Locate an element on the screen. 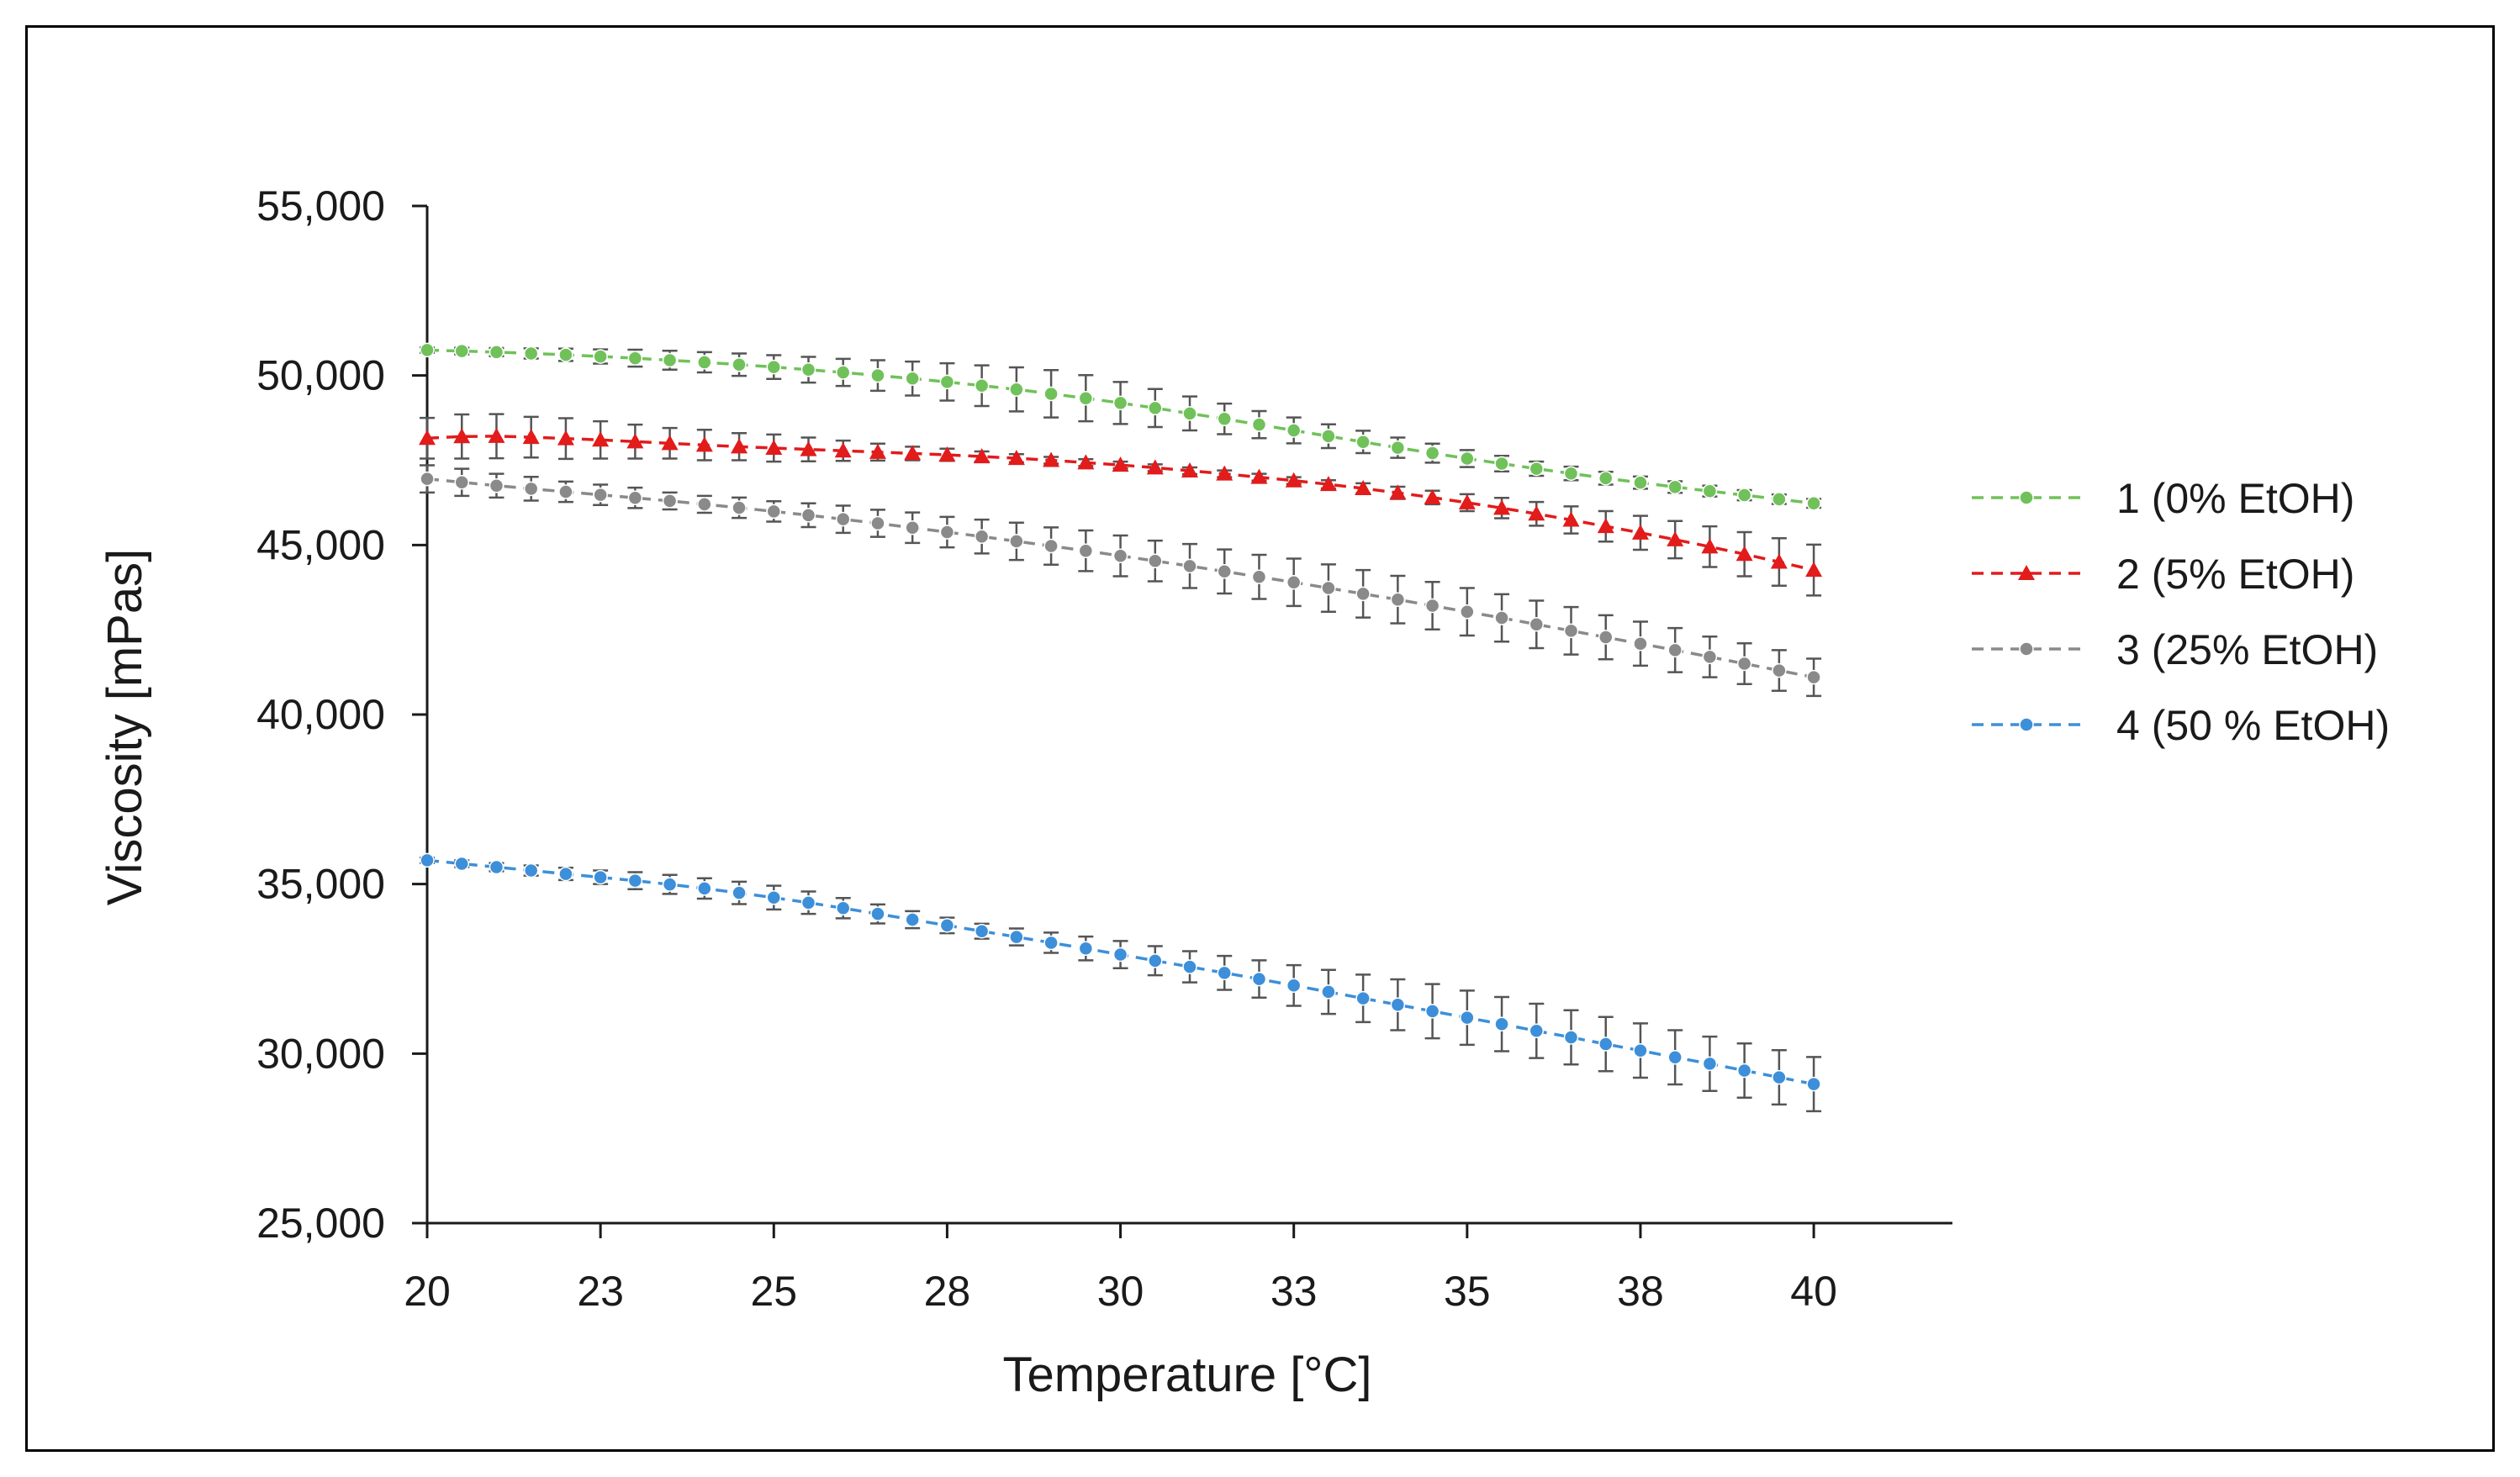 The height and width of the screenshot is (1477, 2520). y-tick-label: 50,000 is located at coordinates (320, 375).